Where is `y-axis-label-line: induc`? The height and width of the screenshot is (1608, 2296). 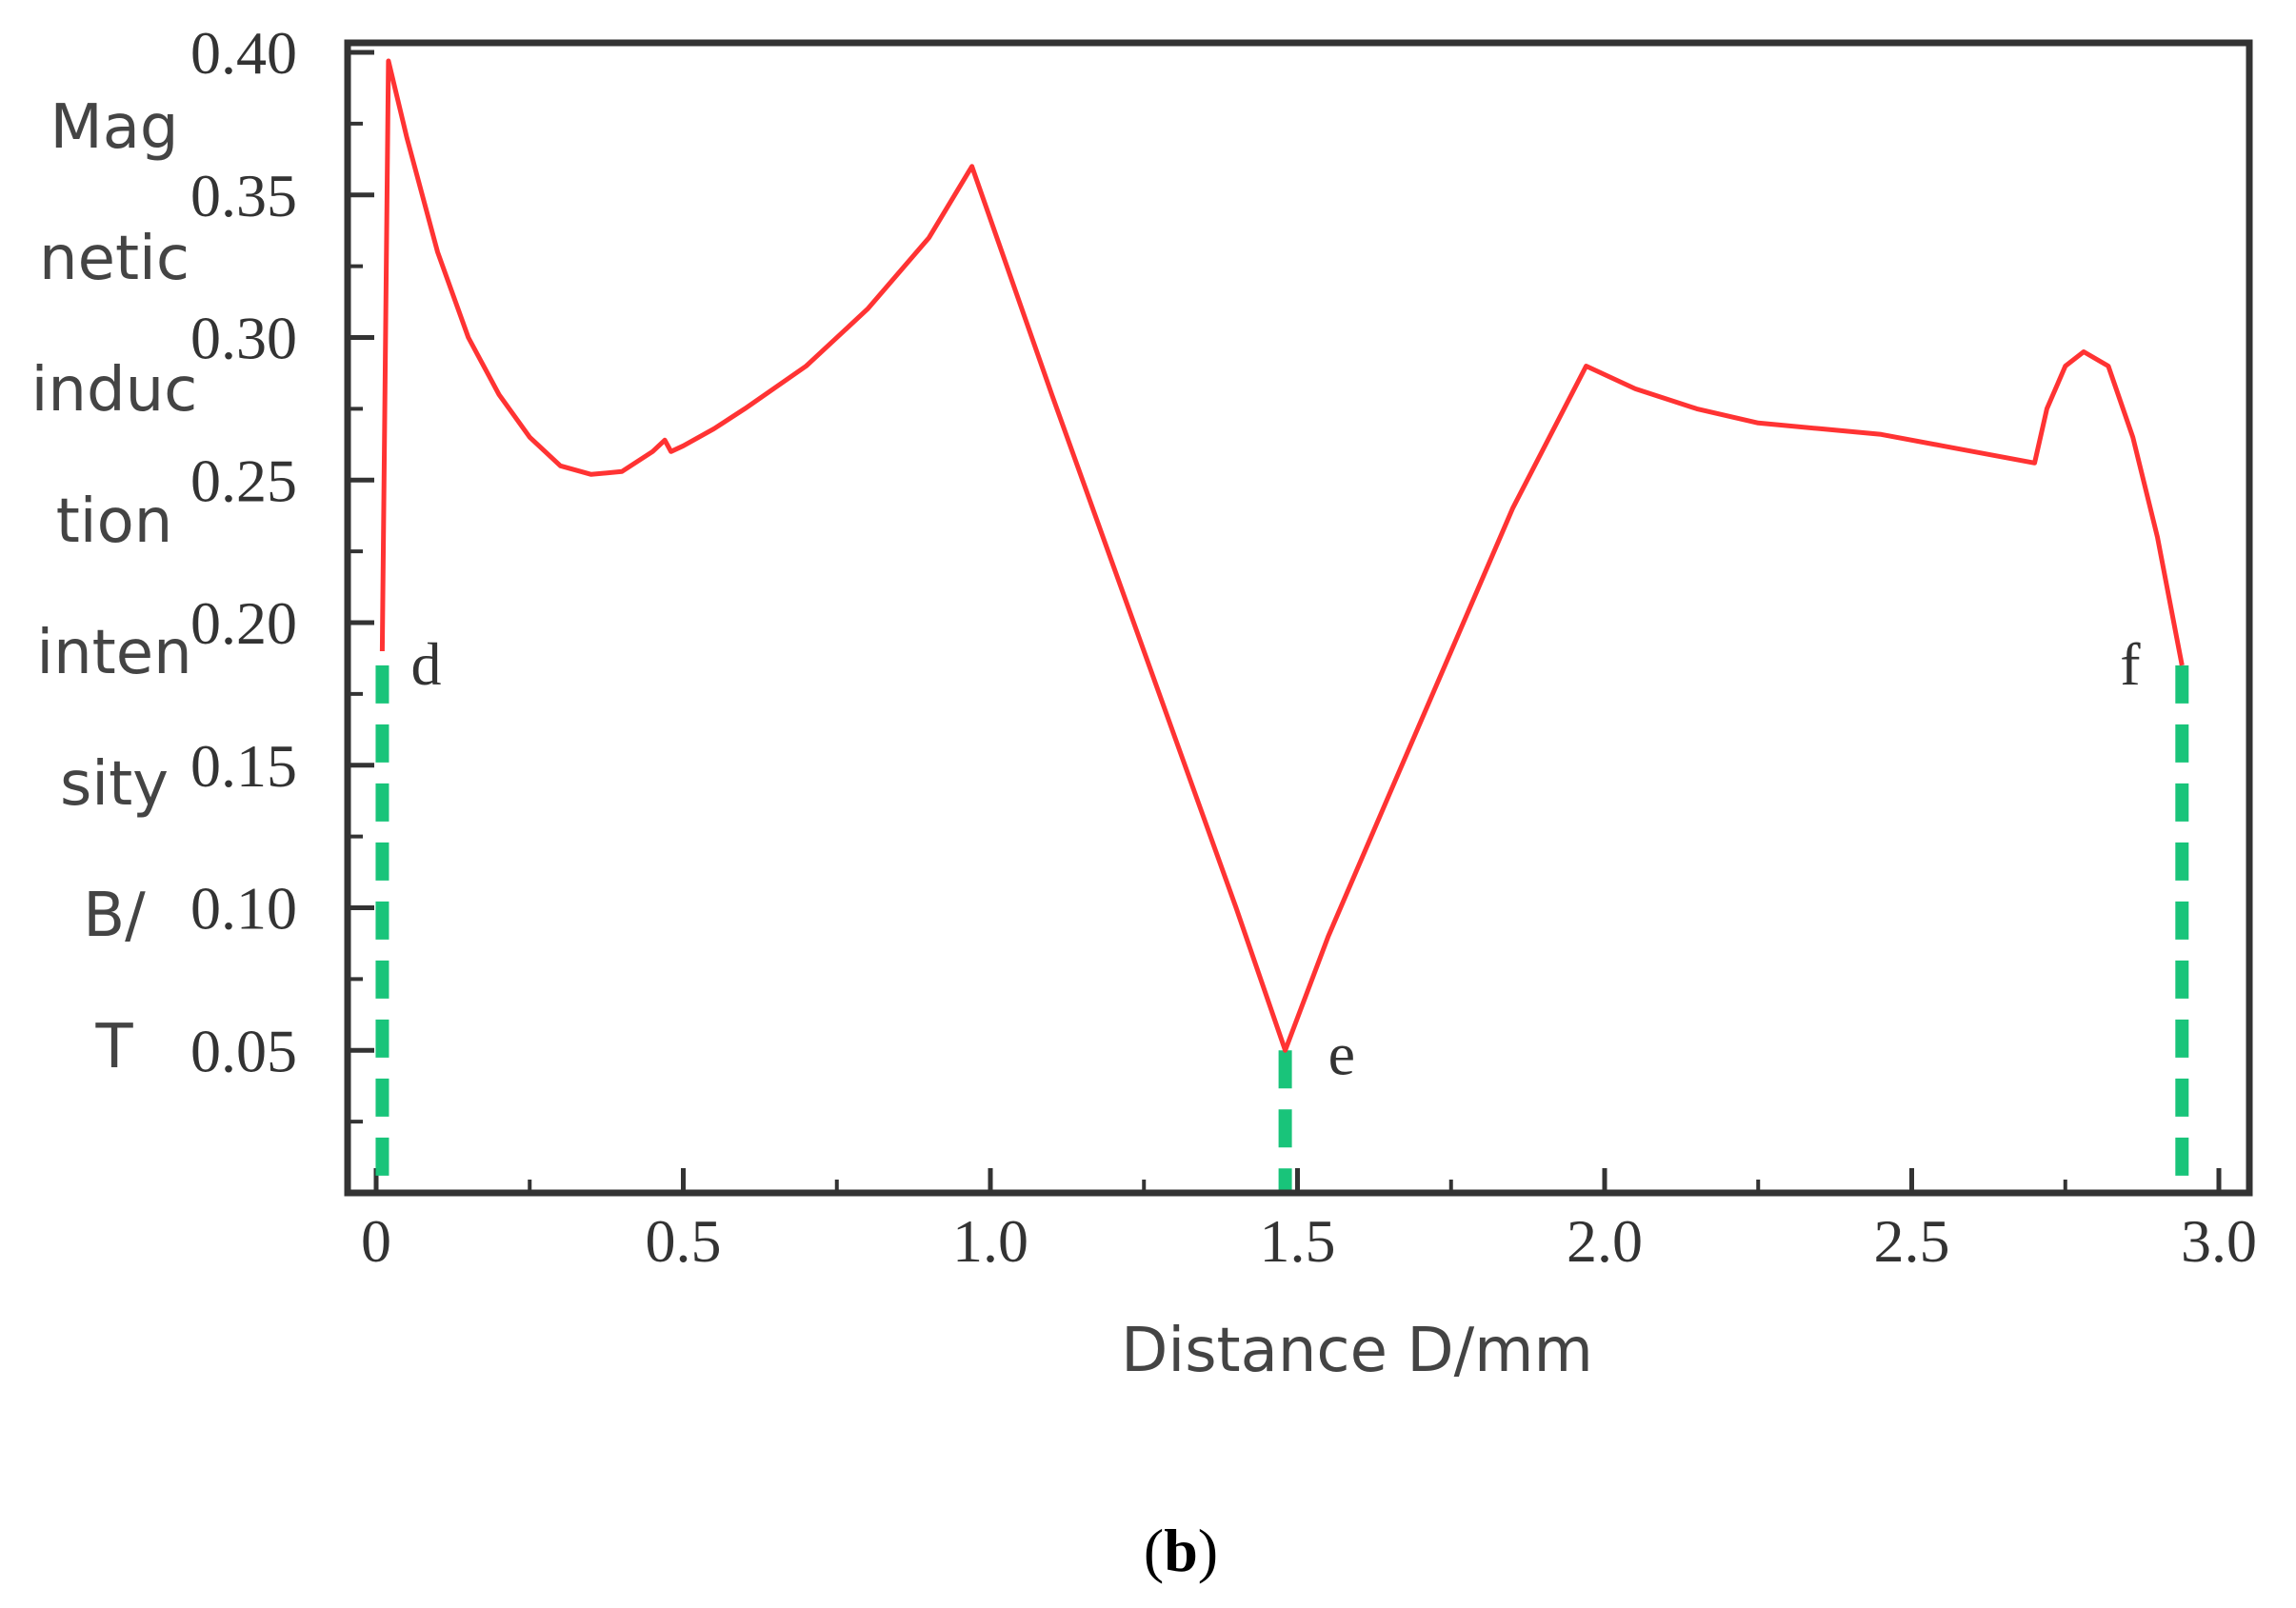
y-axis-label-line: induc is located at coordinates (115, 390).